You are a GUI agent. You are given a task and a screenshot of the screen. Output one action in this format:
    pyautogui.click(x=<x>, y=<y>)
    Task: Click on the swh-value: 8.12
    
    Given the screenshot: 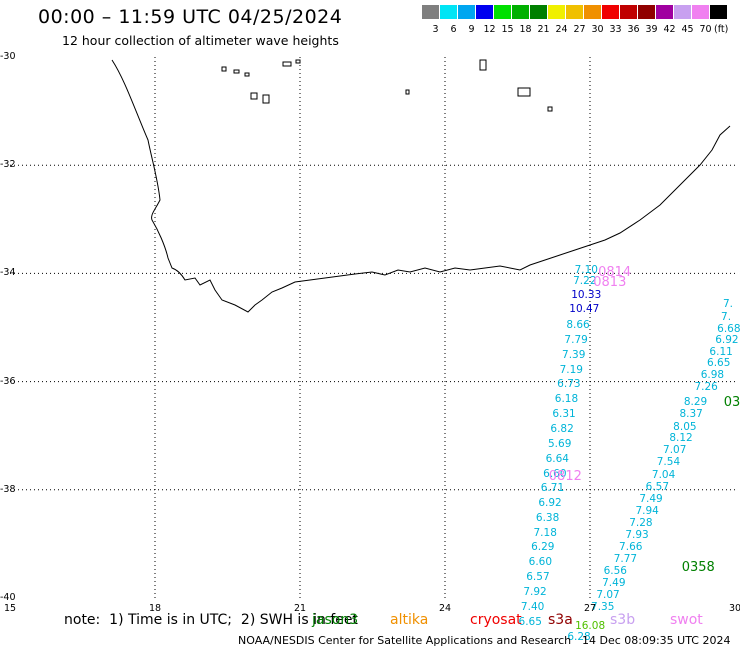 What is the action you would take?
    pyautogui.click(x=681, y=438)
    